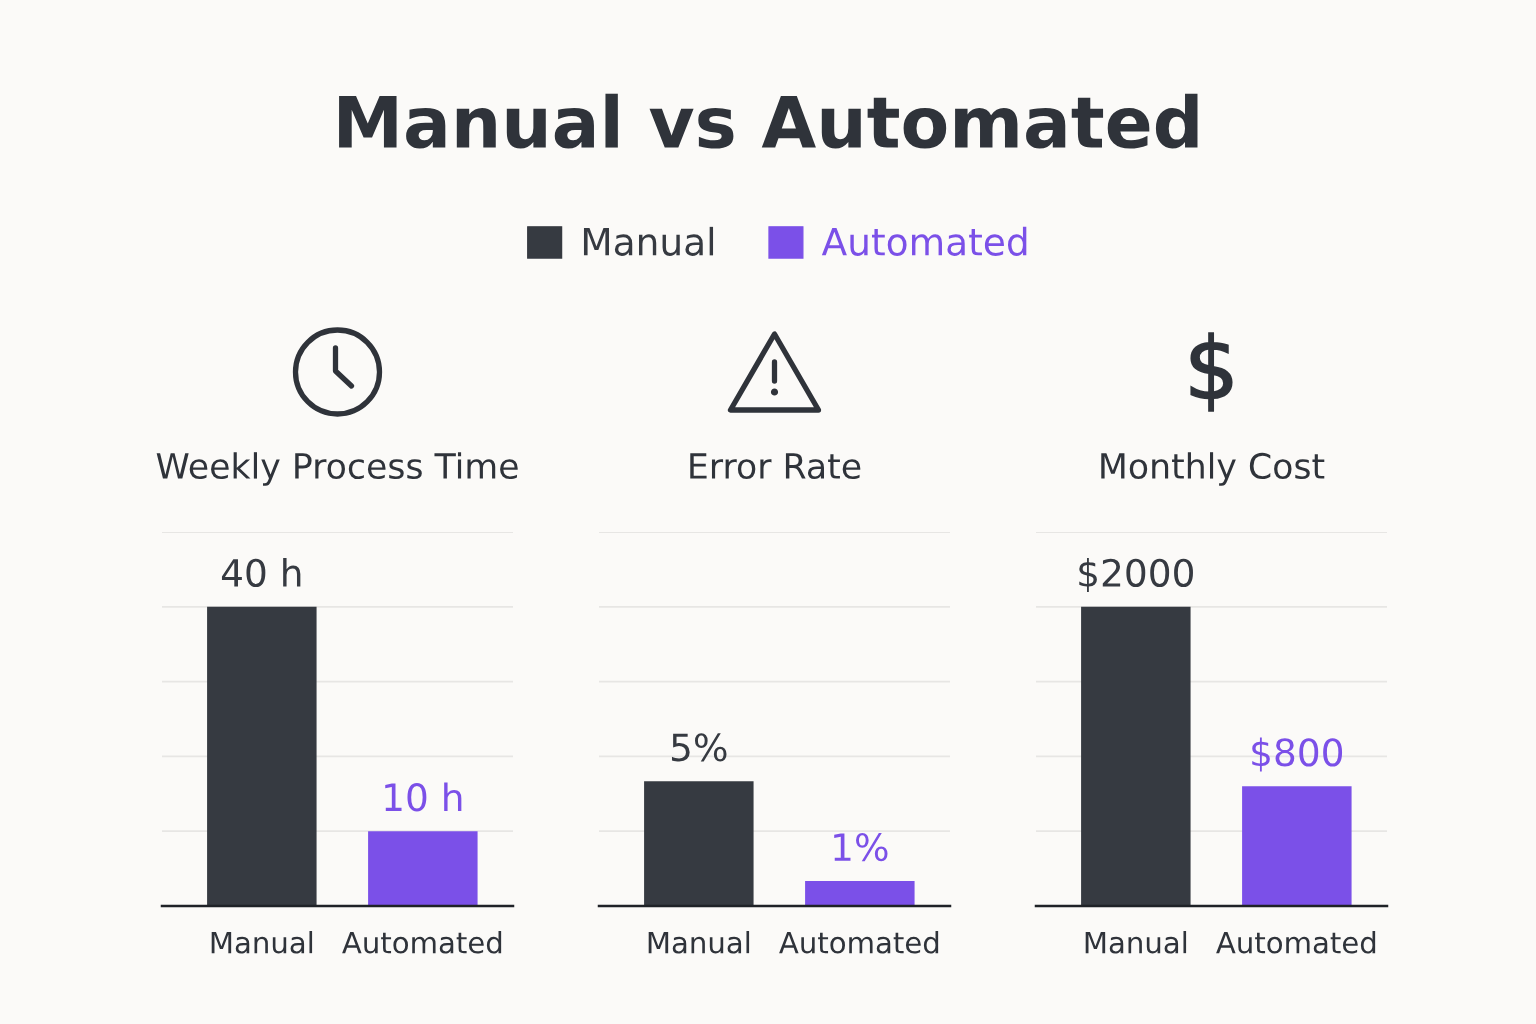 Image resolution: width=1536 pixels, height=1024 pixels. What do you see at coordinates (924, 241) in the screenshot?
I see `legend-label: Automated` at bounding box center [924, 241].